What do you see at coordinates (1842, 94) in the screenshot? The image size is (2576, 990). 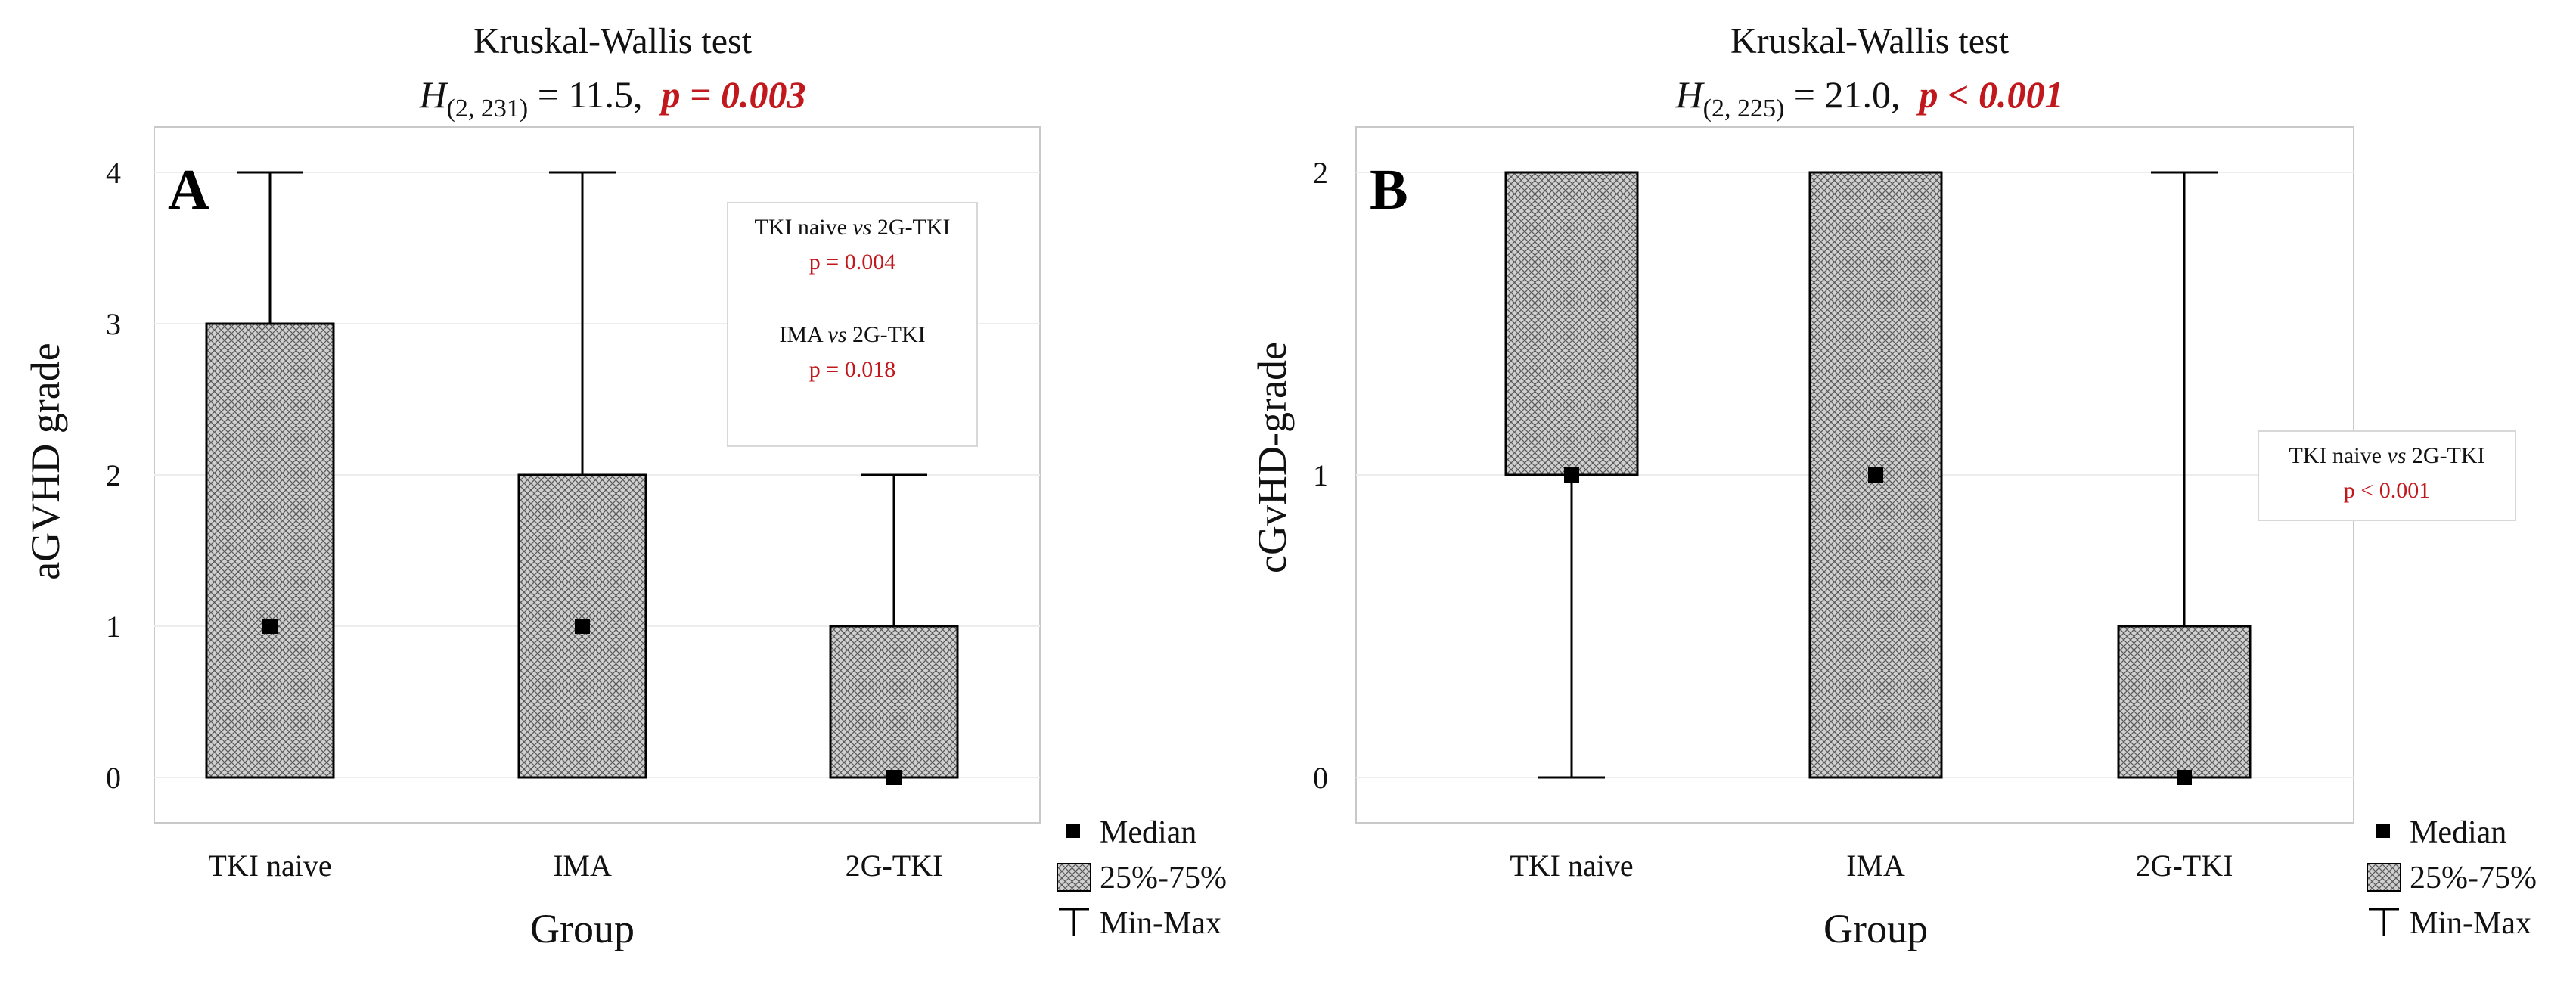 I see `stat-value: = 21.0,` at bounding box center [1842, 94].